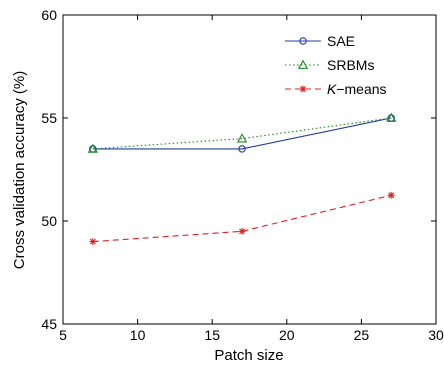 The image size is (444, 369). I want to click on y-axis-label: Cross validation accuracy (%), so click(19, 170).